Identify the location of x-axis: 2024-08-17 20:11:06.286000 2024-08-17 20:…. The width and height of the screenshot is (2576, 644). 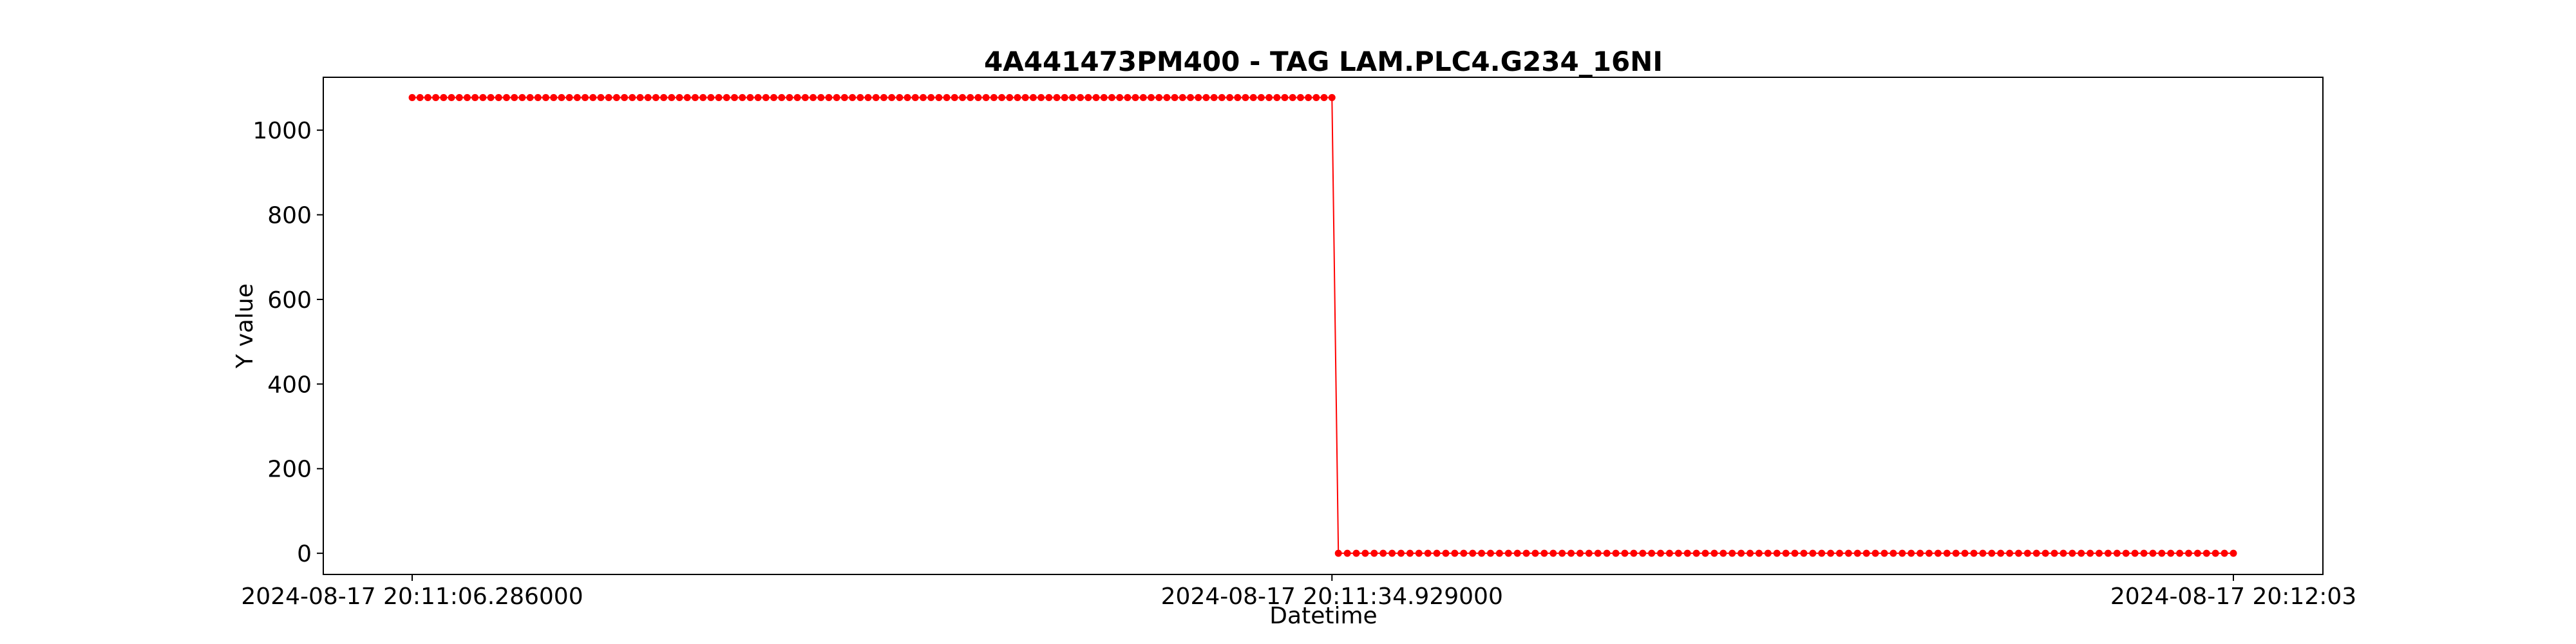
(1298, 592).